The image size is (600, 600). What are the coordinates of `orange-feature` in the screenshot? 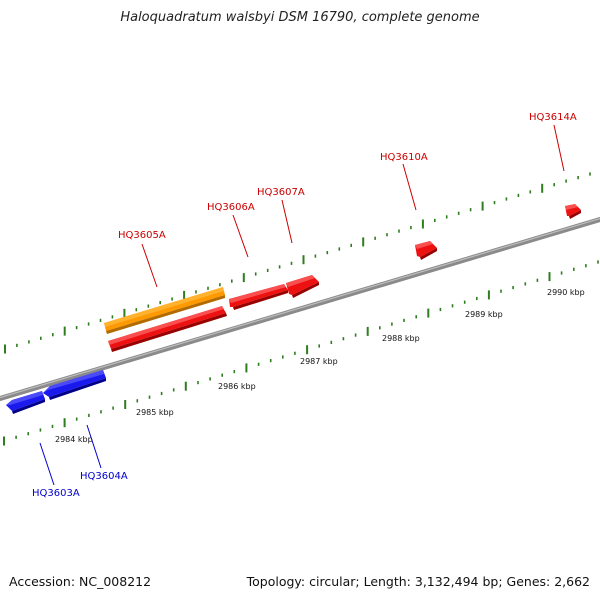 It's located at (164, 310).